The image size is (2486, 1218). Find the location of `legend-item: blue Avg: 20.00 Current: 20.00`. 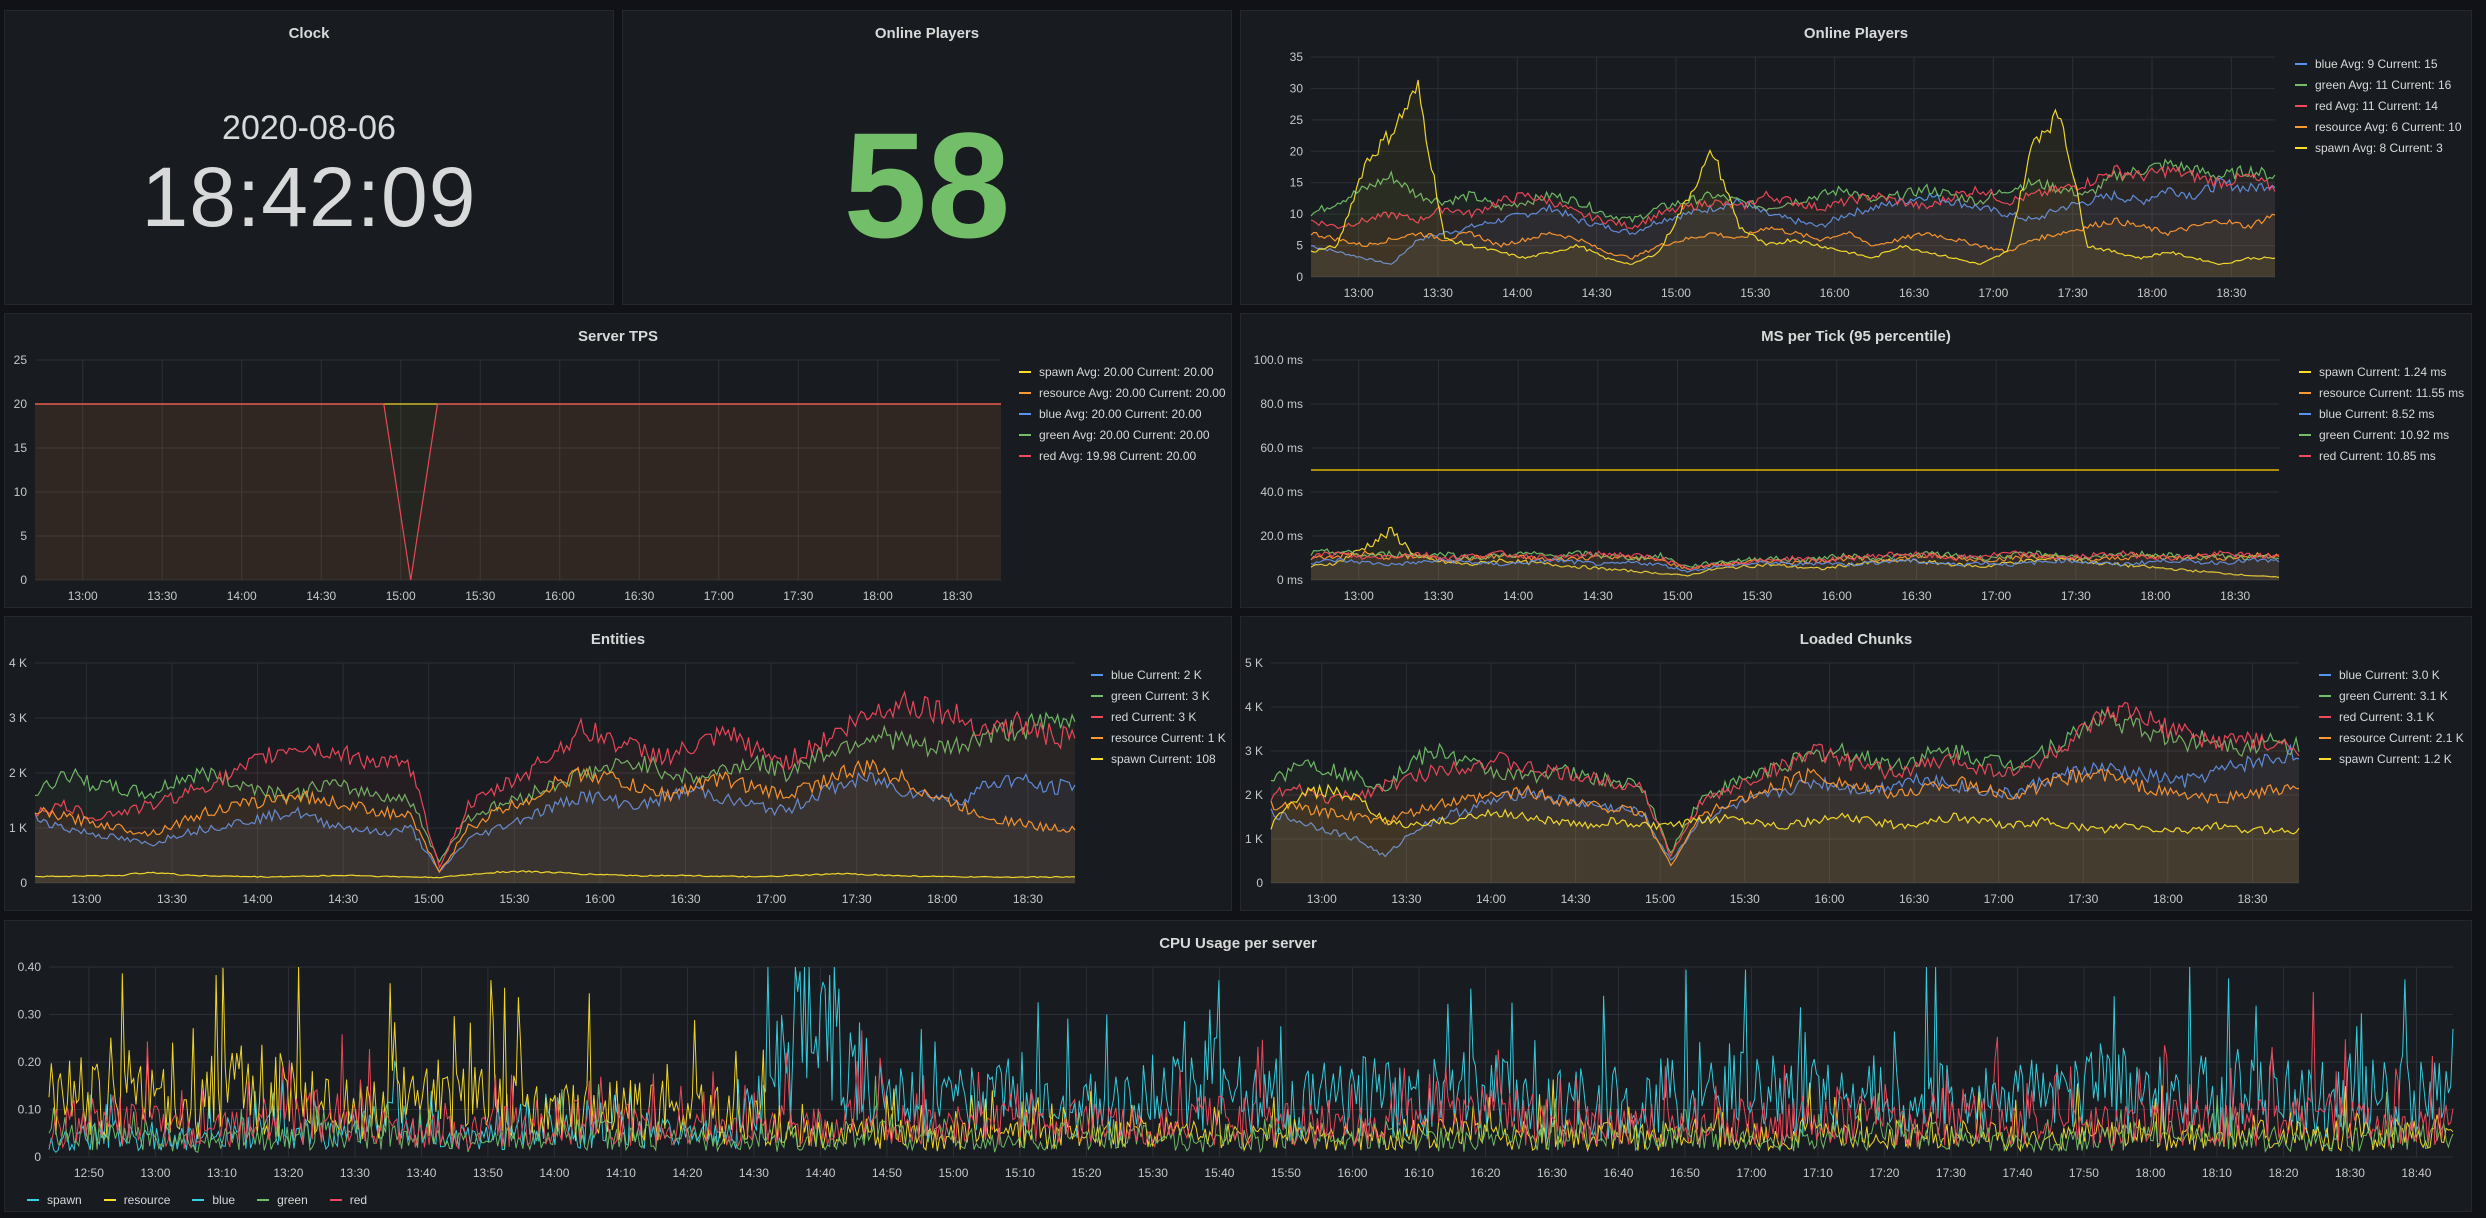

legend-item: blue Avg: 20.00 Current: 20.00 is located at coordinates (1122, 413).